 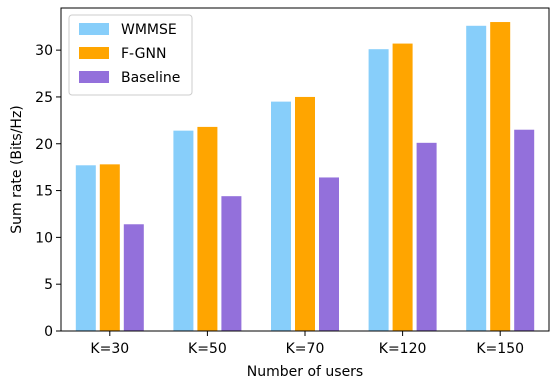 I want to click on bar-wmmse-k150, so click(x=476, y=178).